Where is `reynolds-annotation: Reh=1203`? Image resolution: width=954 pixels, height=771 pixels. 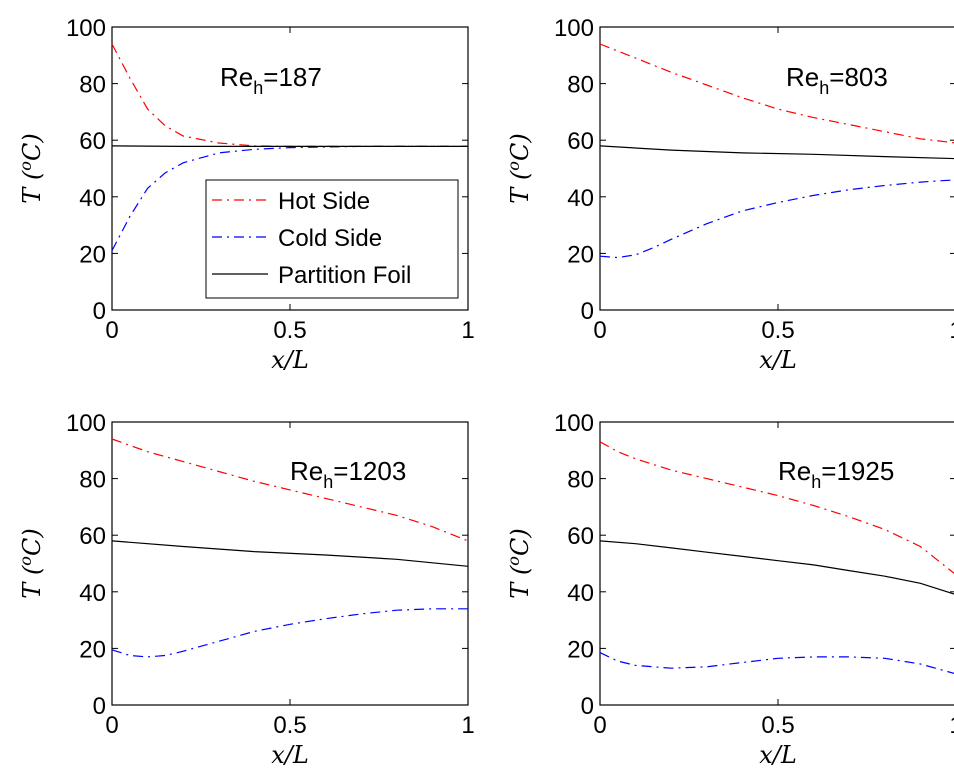 reynolds-annotation: Reh=1203 is located at coordinates (348, 474).